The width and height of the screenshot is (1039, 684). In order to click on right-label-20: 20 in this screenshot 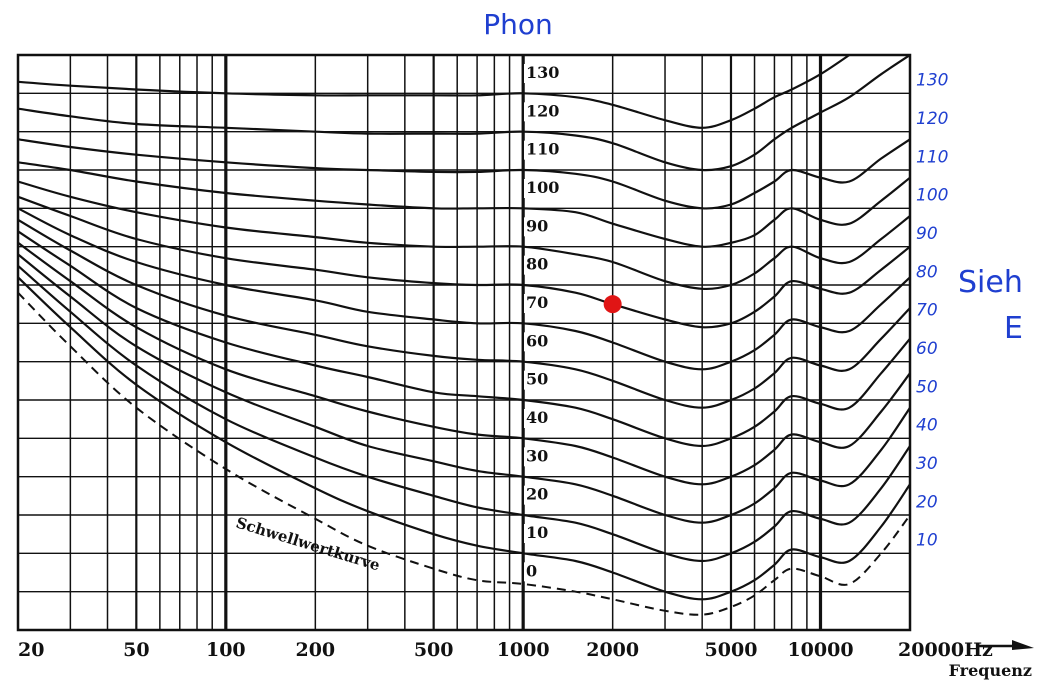, I will do `click(927, 502)`.